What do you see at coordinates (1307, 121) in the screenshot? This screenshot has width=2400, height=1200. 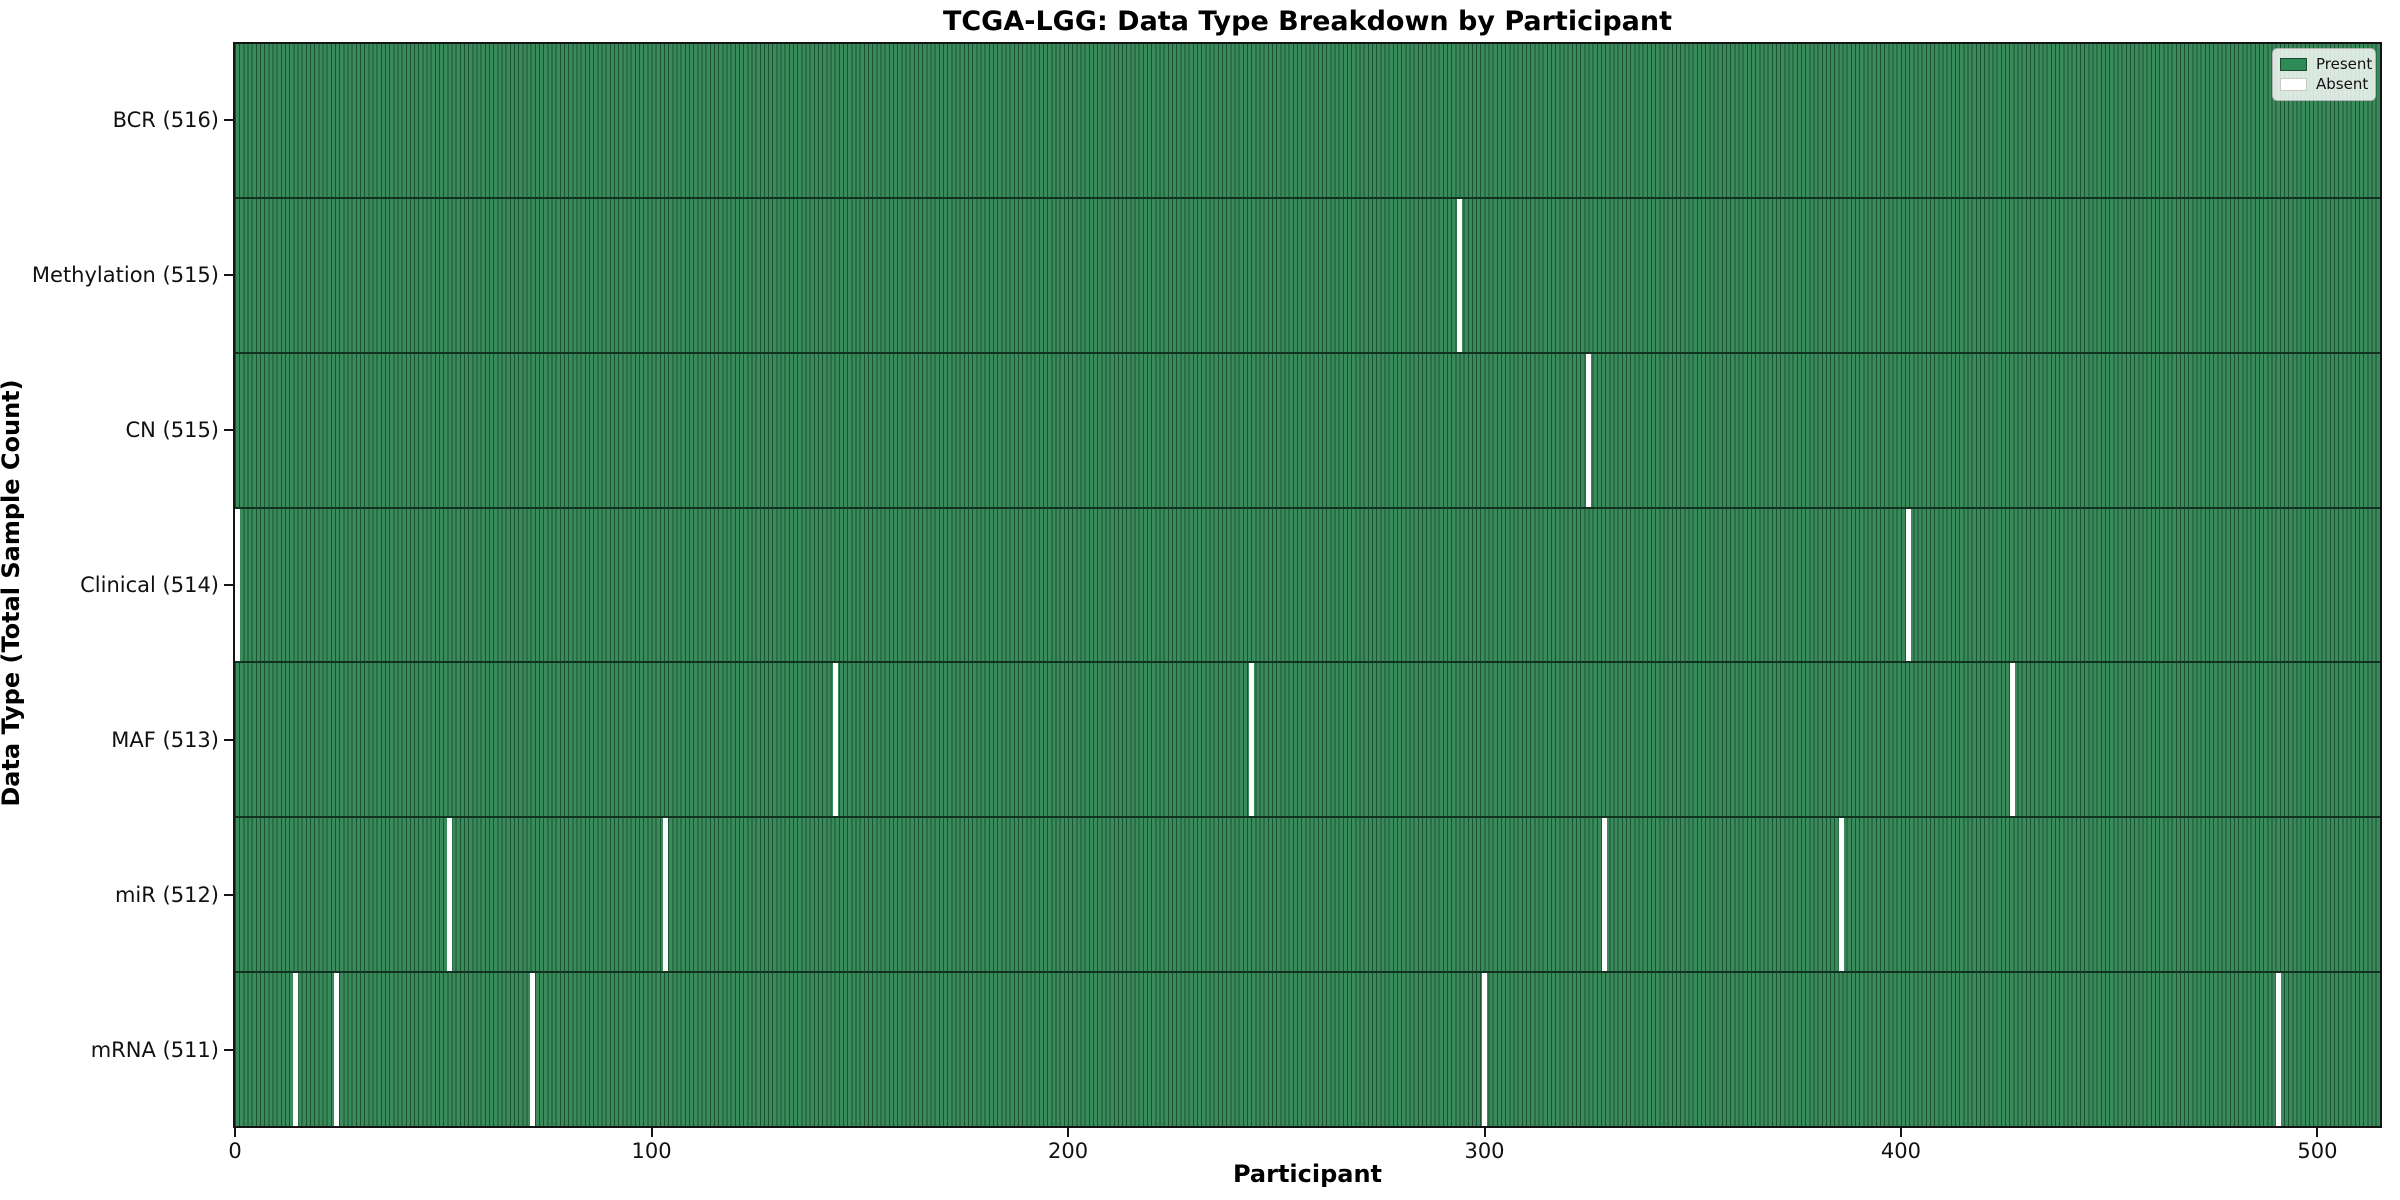 I see `heatmap-row-BCR` at bounding box center [1307, 121].